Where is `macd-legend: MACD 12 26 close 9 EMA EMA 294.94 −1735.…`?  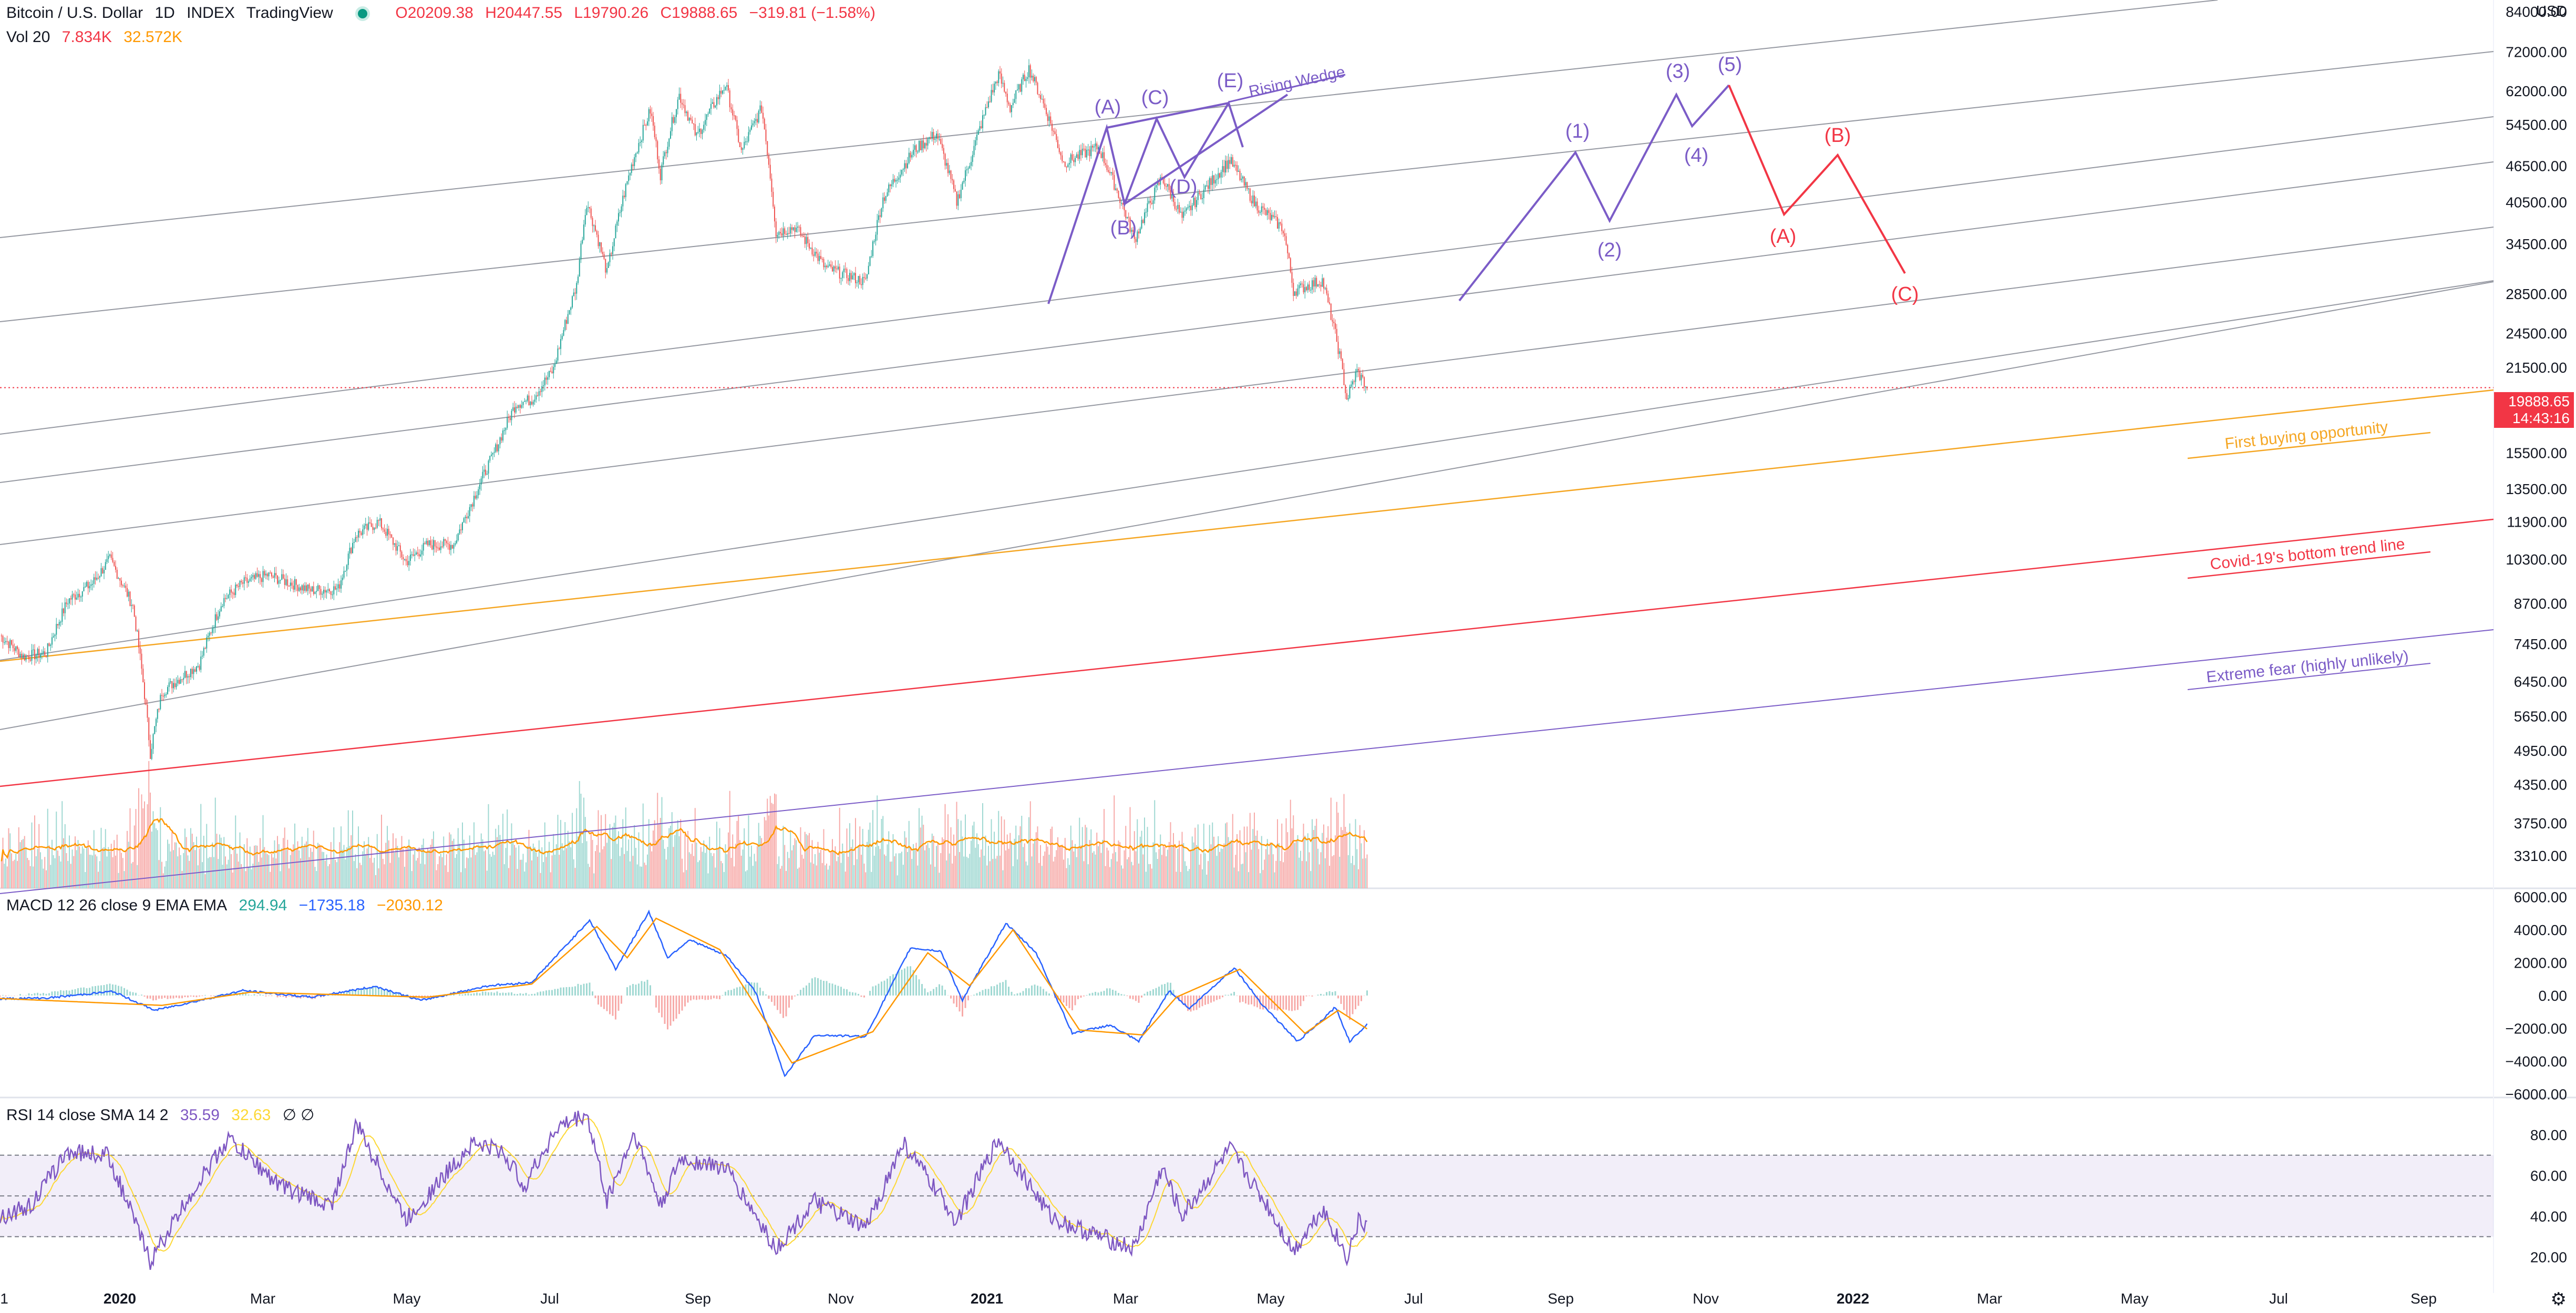 macd-legend: MACD 12 26 close 9 EMA EMA 294.94 −1735.… is located at coordinates (228, 906).